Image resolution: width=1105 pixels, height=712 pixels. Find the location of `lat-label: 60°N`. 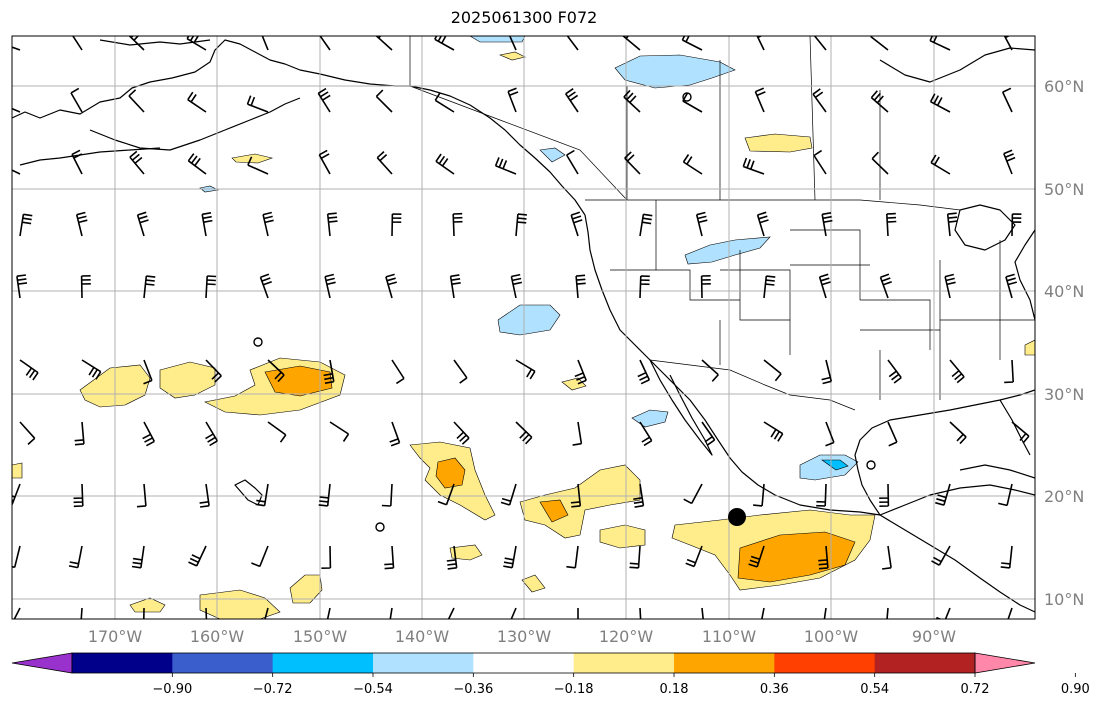

lat-label: 60°N is located at coordinates (1064, 86).